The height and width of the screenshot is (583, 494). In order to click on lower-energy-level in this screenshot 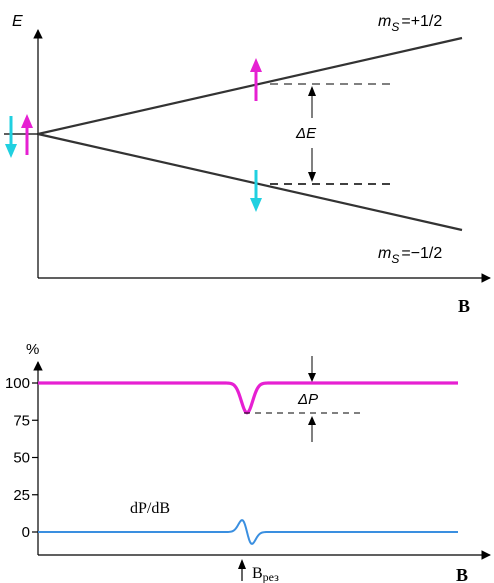, I will do `click(250, 182)`.